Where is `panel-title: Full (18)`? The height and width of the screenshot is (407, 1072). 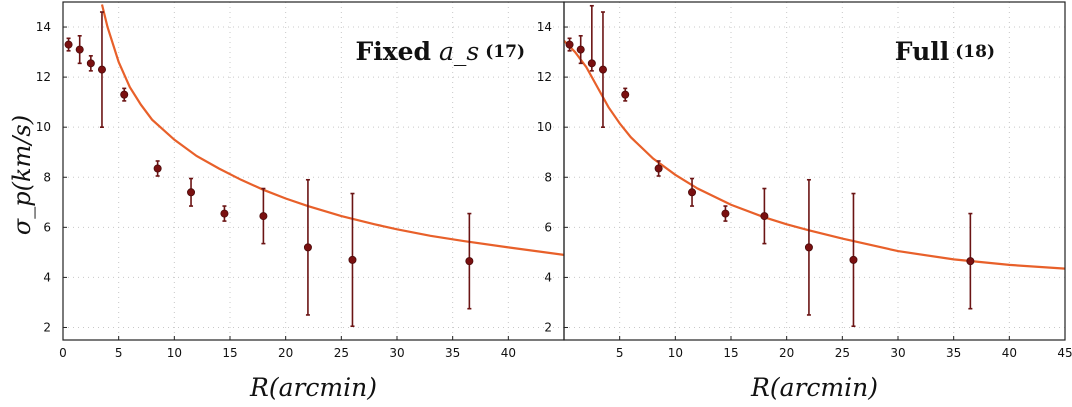 panel-title: Full (18) is located at coordinates (945, 51).